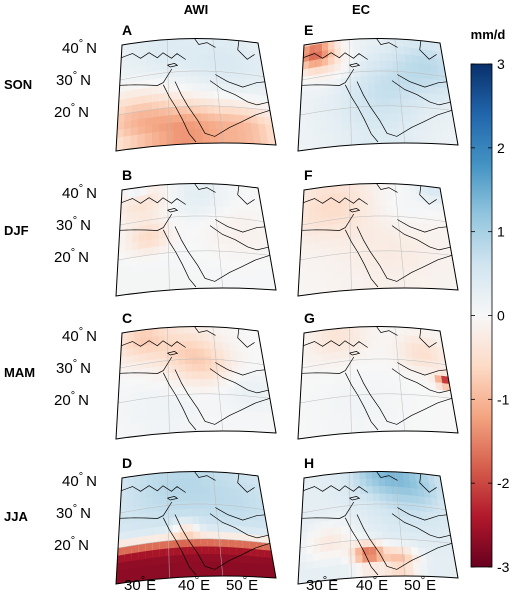  I want to click on colorbar-tick-label: -1, so click(503, 399).